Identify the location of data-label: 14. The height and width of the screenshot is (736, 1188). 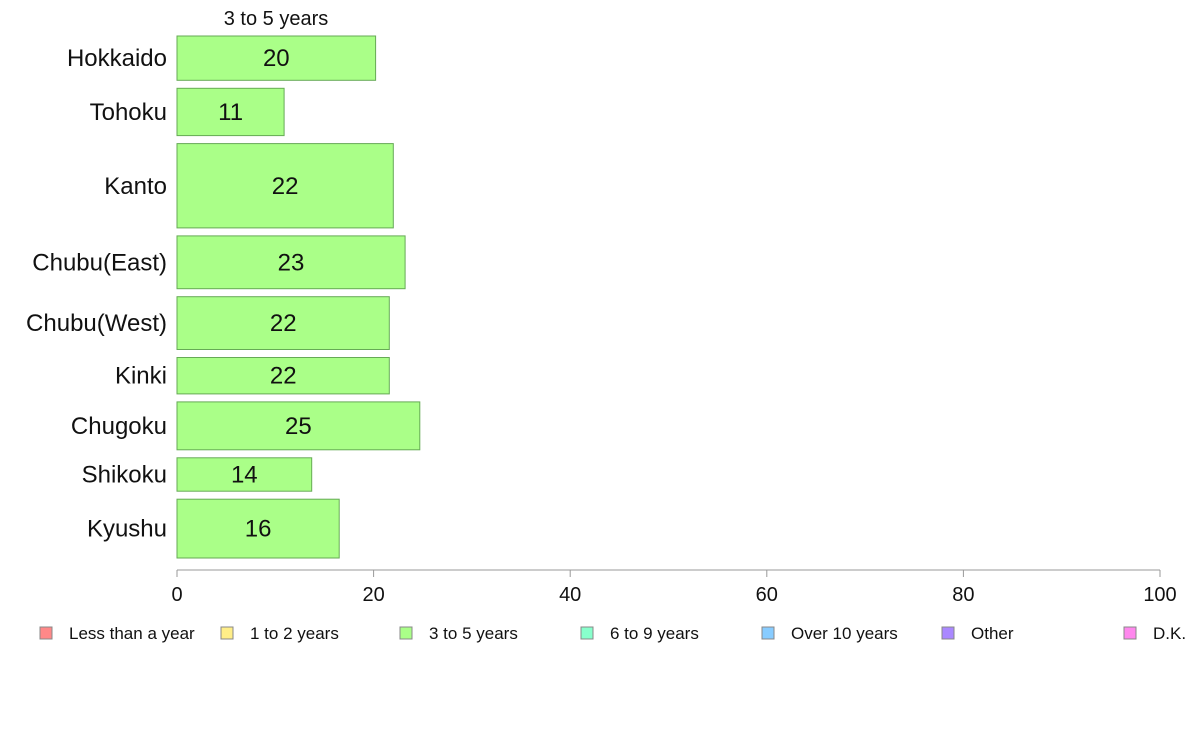
(244, 475).